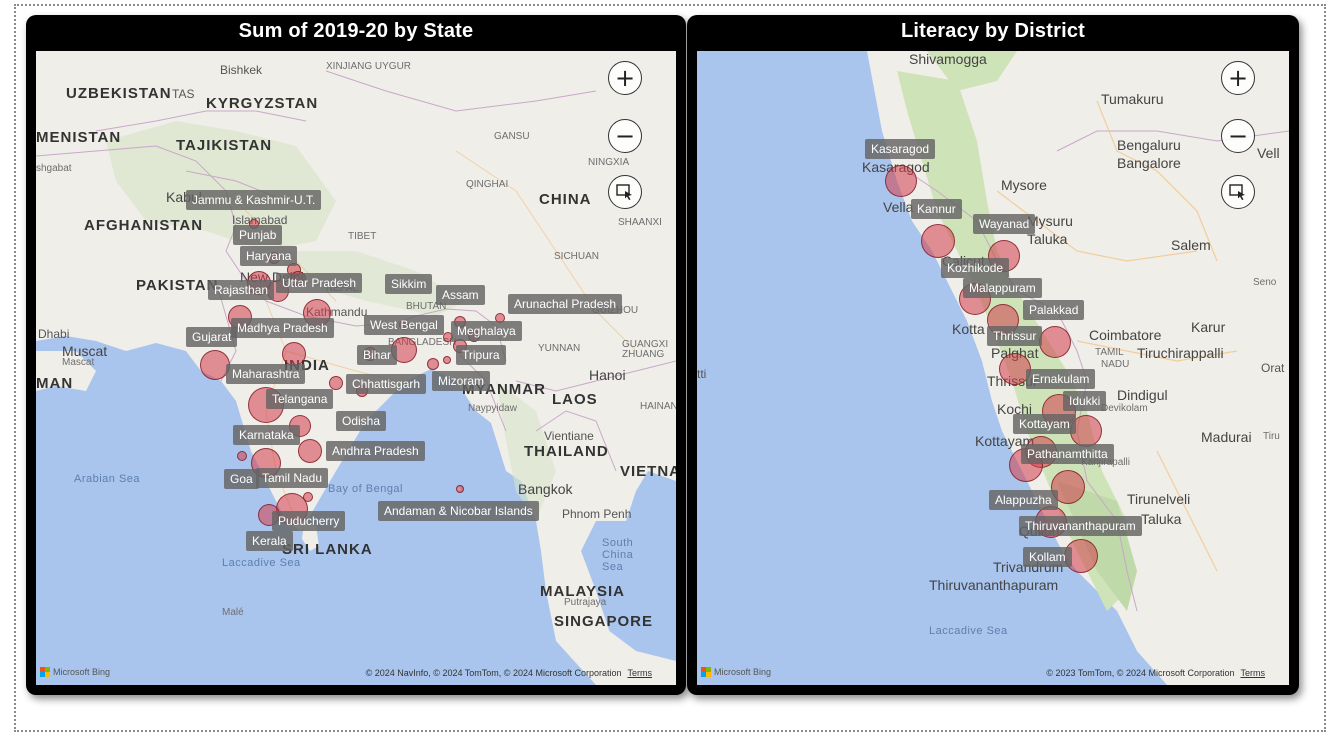 The width and height of the screenshot is (1332, 737). Describe the element at coordinates (486, 331) in the screenshot. I see `state-label-meghalaya: Meghalaya` at that location.